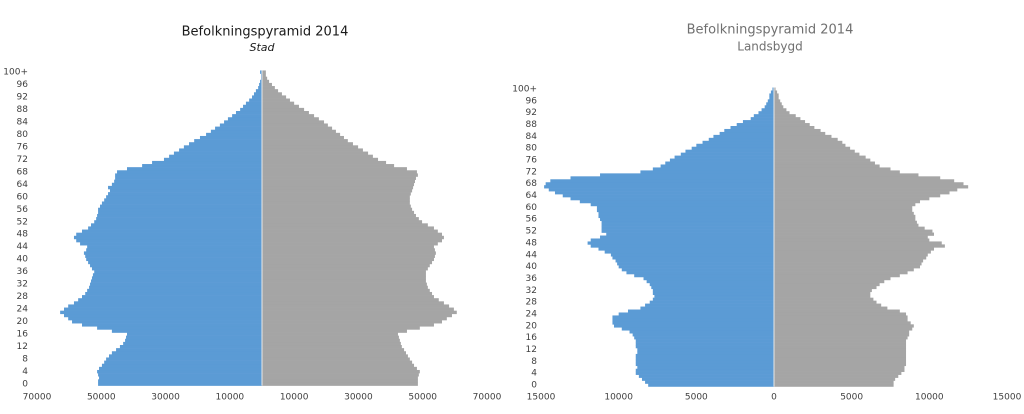  I want to click on y-tick-label: 80, so click(23, 135).